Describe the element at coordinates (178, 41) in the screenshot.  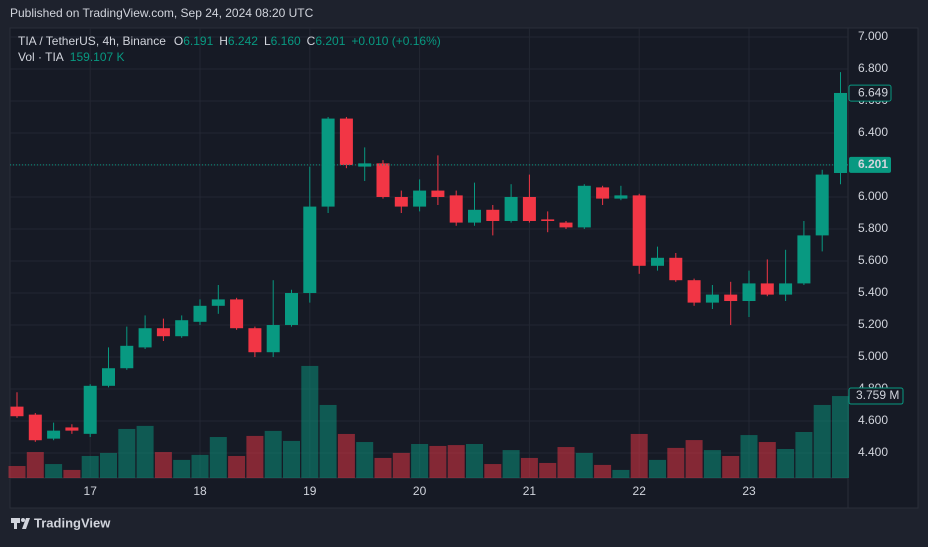
I see `legend-key: O` at that location.